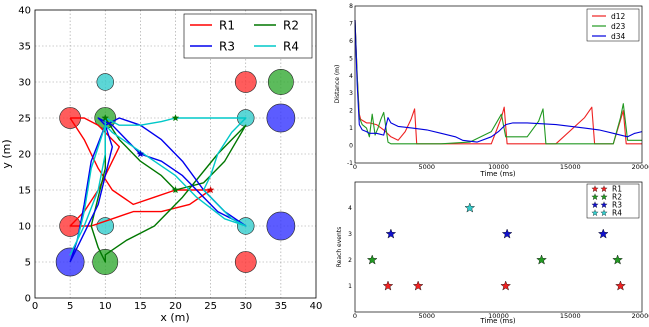 Image resolution: width=649 pixels, height=327 pixels. I want to click on distance-x-tick-label: 10000, so click(498, 167).